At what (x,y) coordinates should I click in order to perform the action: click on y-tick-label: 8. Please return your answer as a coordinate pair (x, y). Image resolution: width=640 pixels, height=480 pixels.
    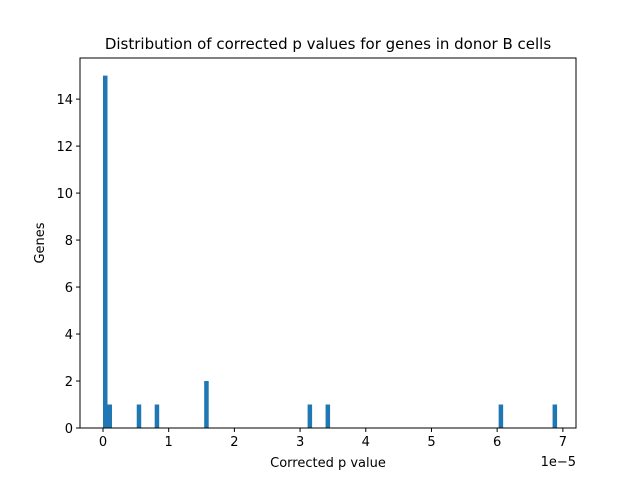
    Looking at the image, I should click on (69, 241).